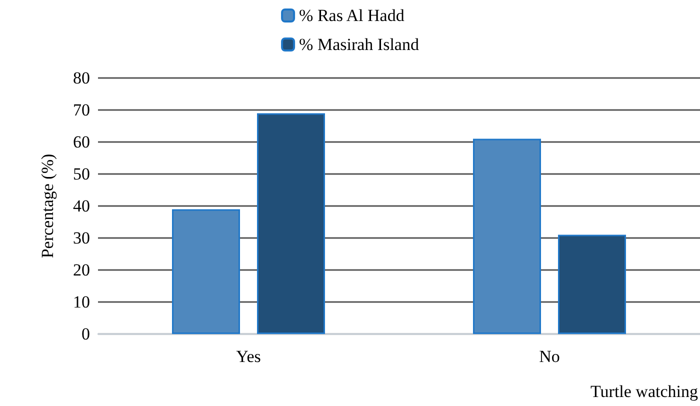  What do you see at coordinates (81, 206) in the screenshot?
I see `y-tick-label: 40` at bounding box center [81, 206].